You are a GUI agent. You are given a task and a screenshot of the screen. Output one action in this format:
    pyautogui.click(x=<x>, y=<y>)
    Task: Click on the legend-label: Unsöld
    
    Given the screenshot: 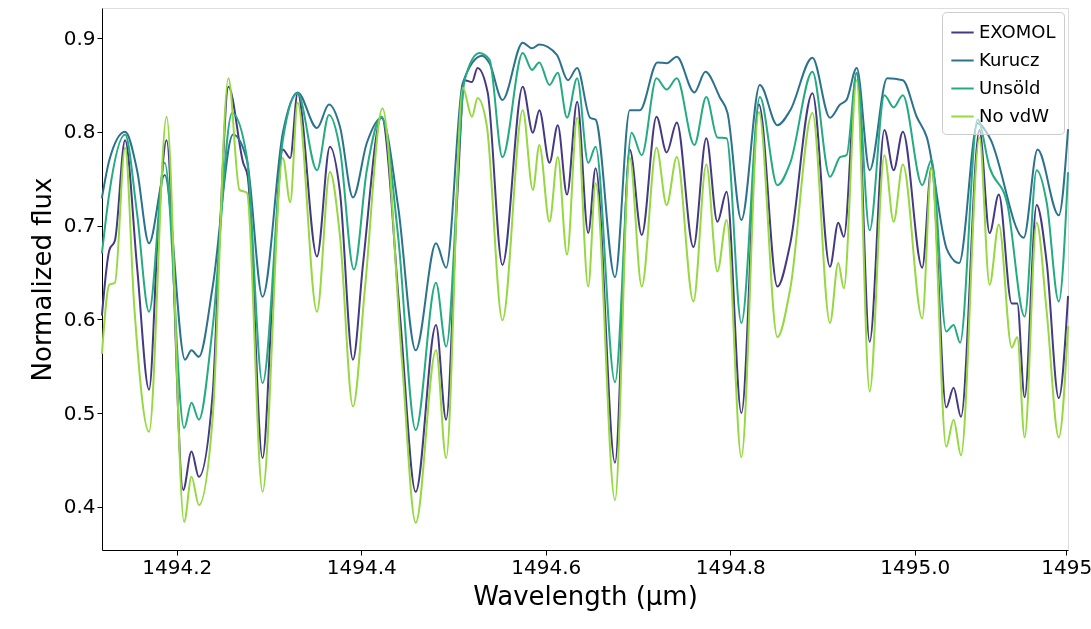 What is the action you would take?
    pyautogui.click(x=1010, y=87)
    